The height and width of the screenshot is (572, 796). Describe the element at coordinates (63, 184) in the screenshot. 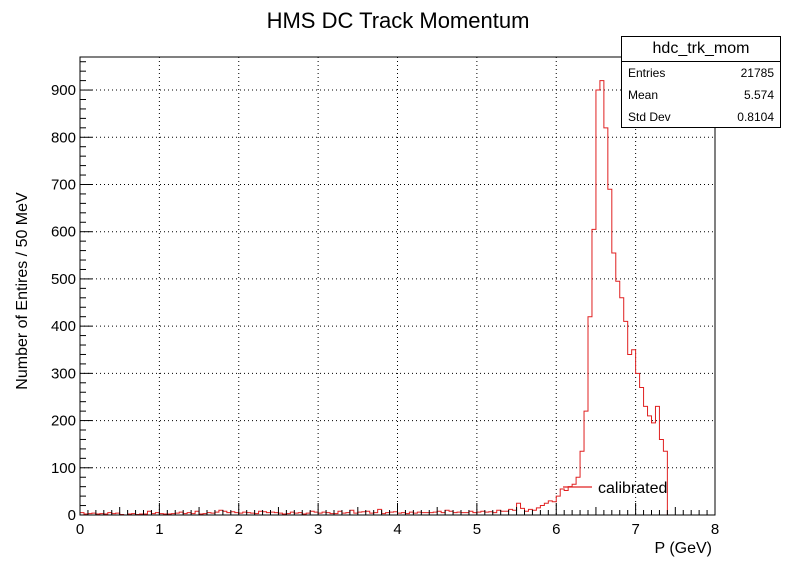

I see `y-tick-label: 700` at that location.